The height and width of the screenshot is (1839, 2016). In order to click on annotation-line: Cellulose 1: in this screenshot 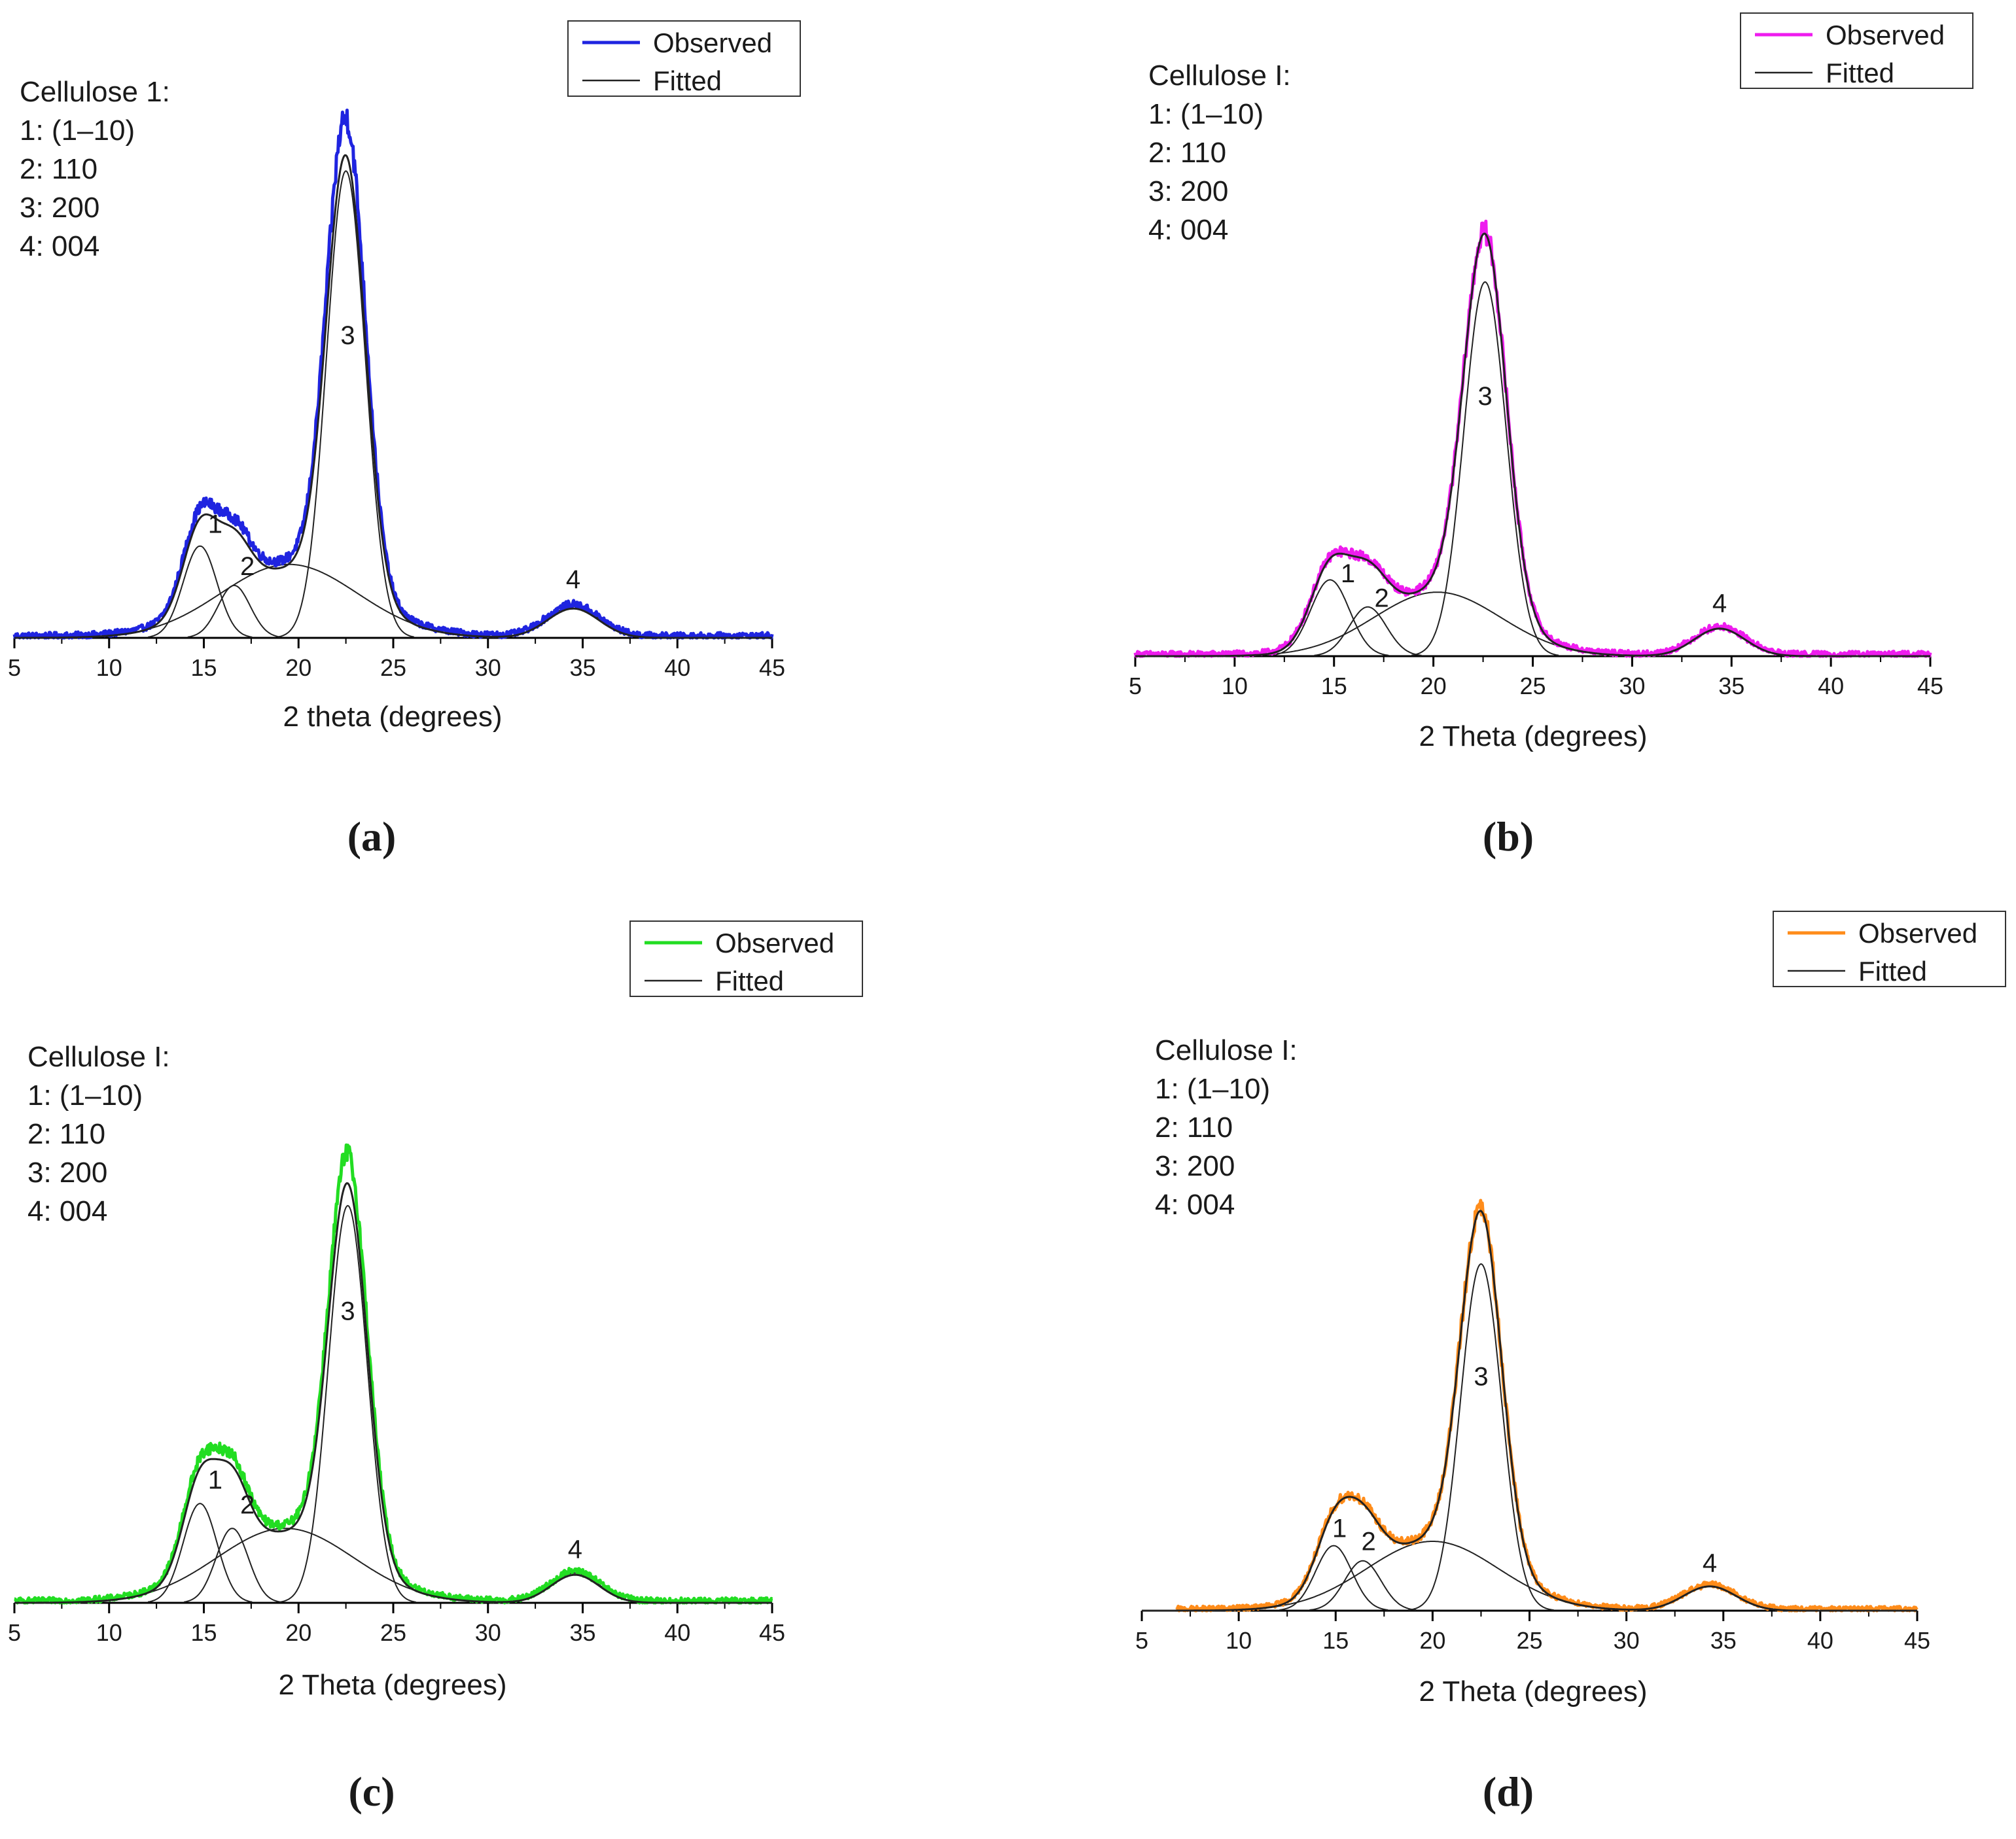, I will do `click(95, 92)`.